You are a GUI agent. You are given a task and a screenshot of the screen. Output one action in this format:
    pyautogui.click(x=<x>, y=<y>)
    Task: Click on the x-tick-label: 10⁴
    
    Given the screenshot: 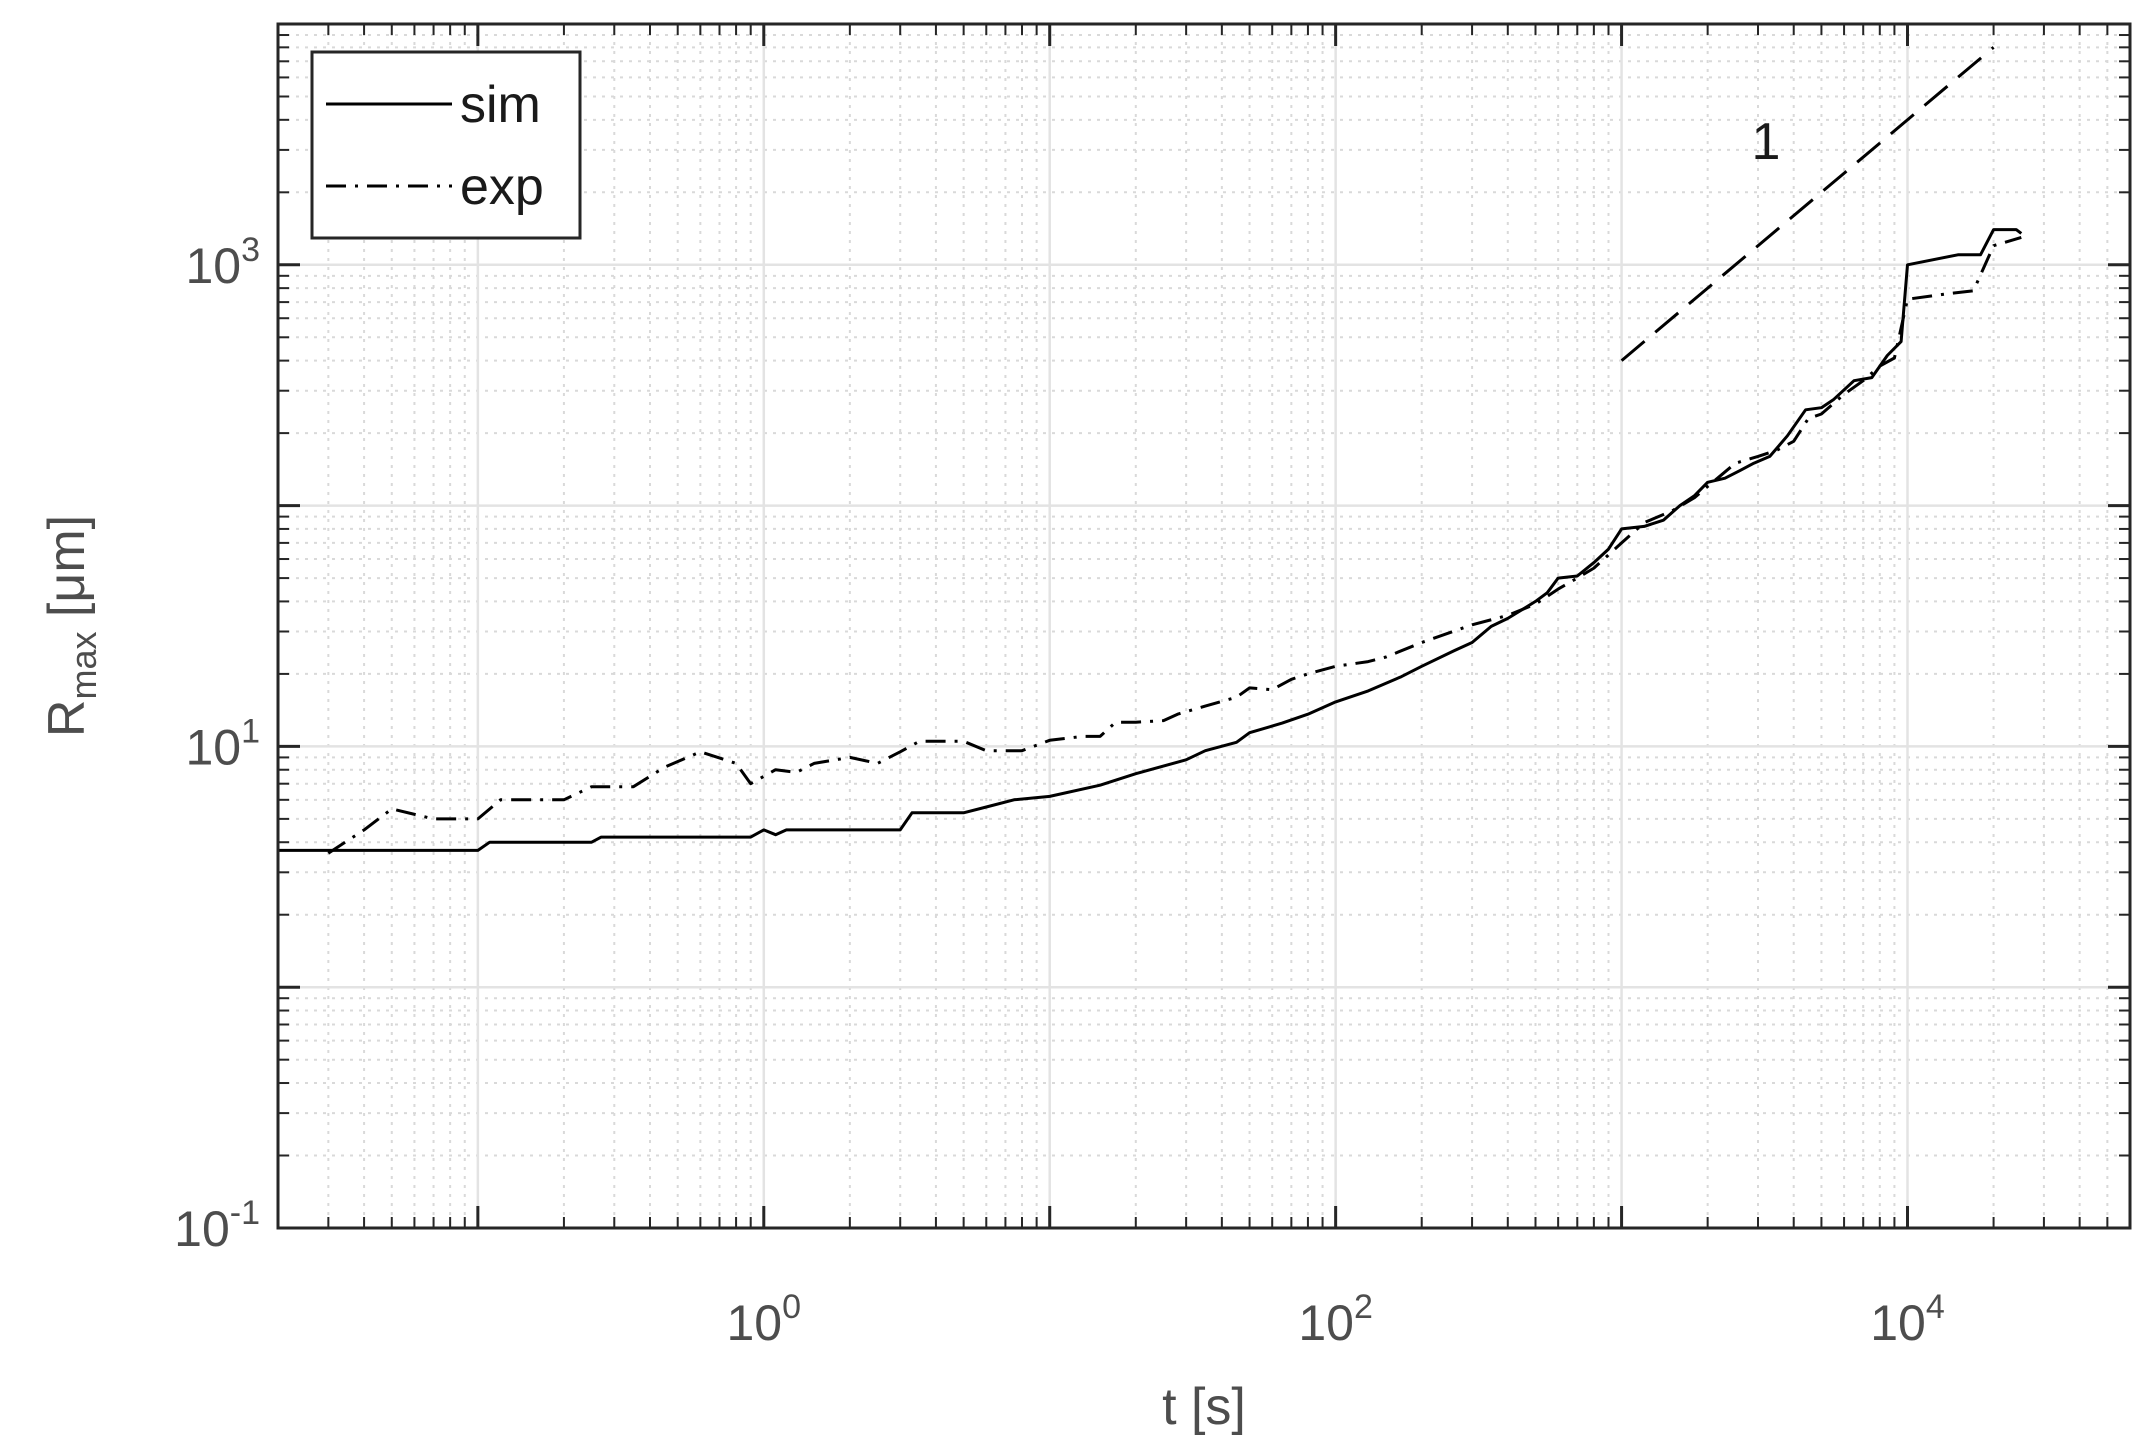 What is the action you would take?
    pyautogui.click(x=1907, y=1319)
    